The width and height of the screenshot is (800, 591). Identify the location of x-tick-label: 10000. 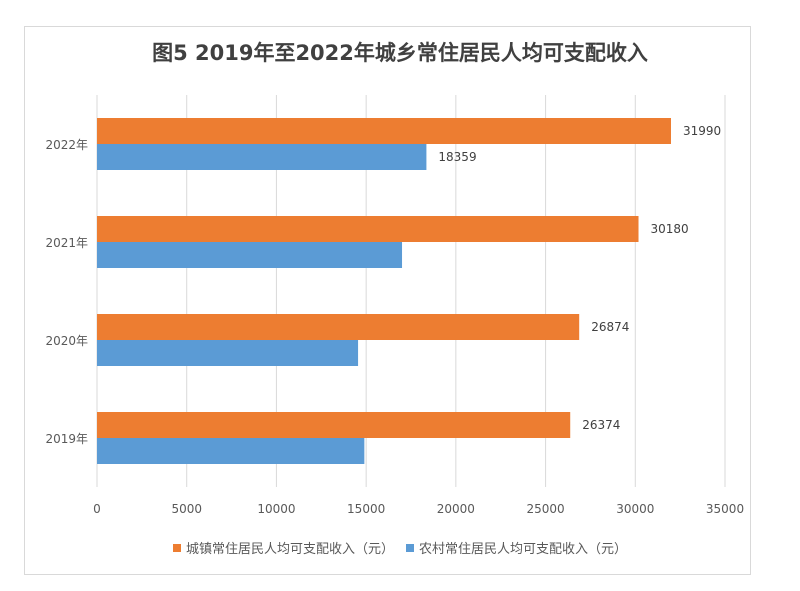
(276, 509).